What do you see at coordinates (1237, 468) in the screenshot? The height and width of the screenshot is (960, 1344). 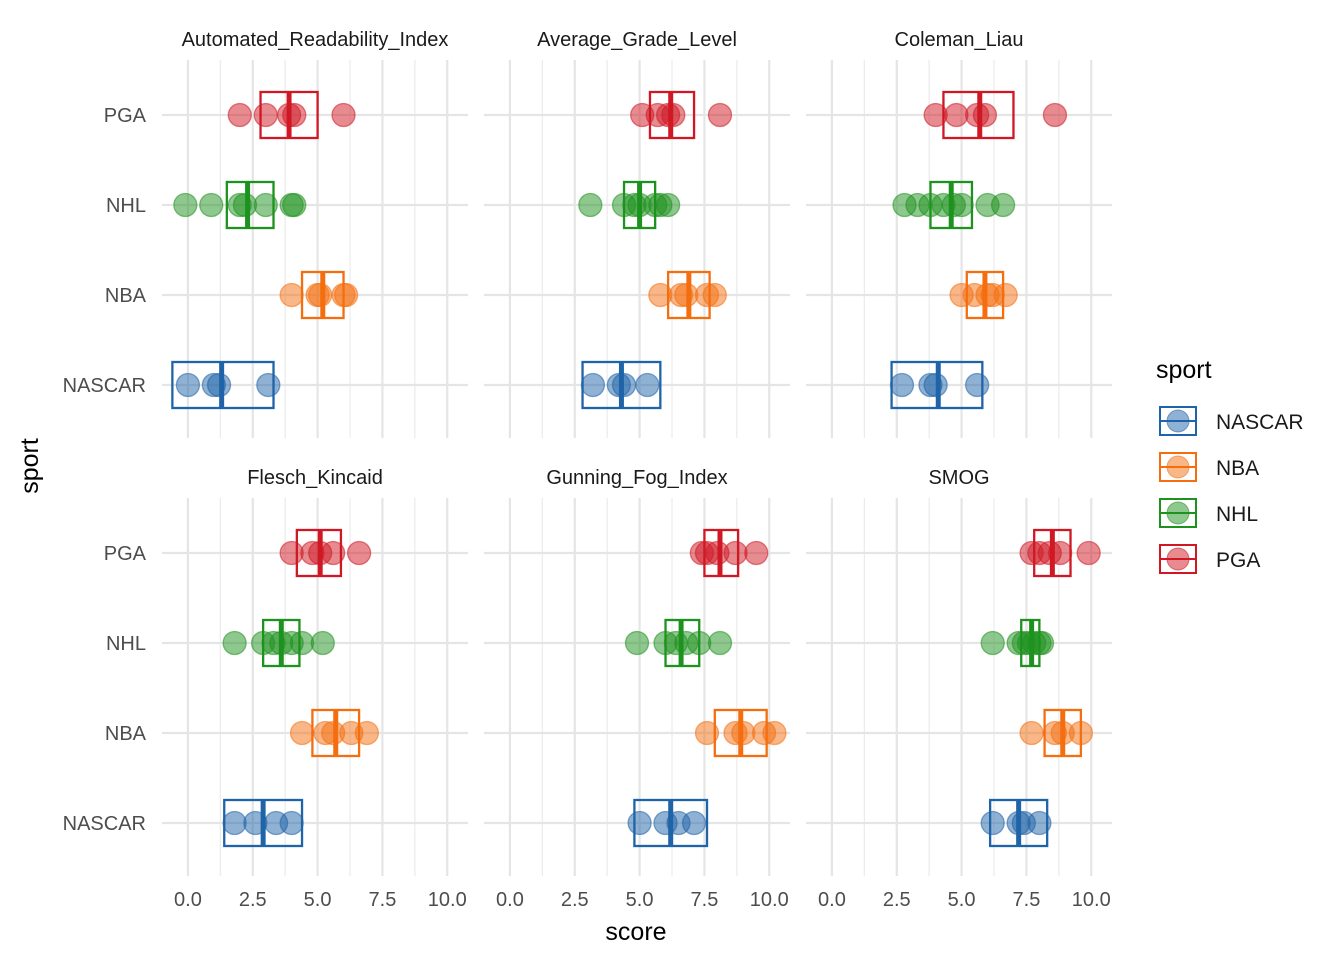 I see `legend-label: NBA` at bounding box center [1237, 468].